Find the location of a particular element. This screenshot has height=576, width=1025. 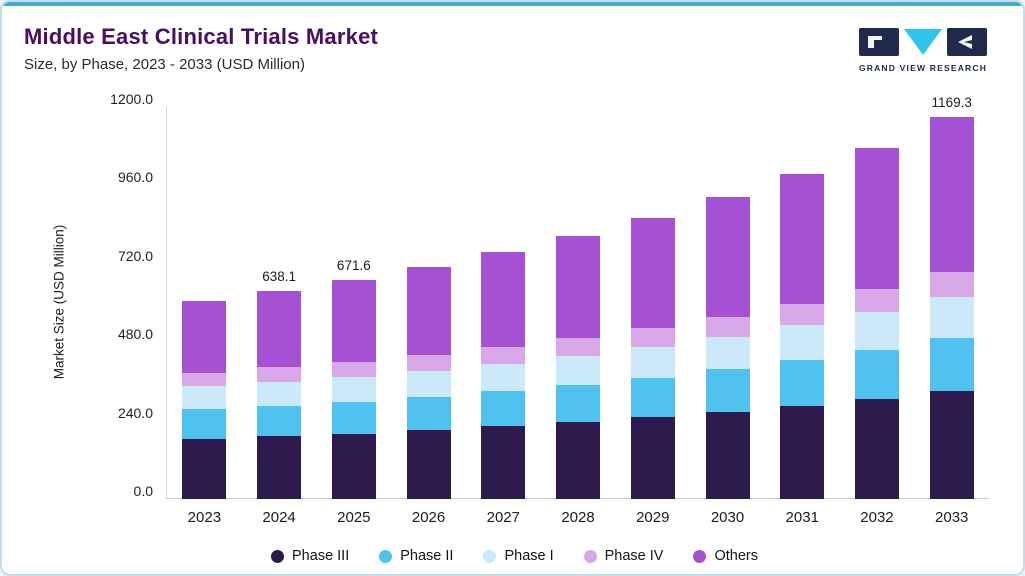

y-axis-title: Market Size (USD Million) is located at coordinates (59, 302).